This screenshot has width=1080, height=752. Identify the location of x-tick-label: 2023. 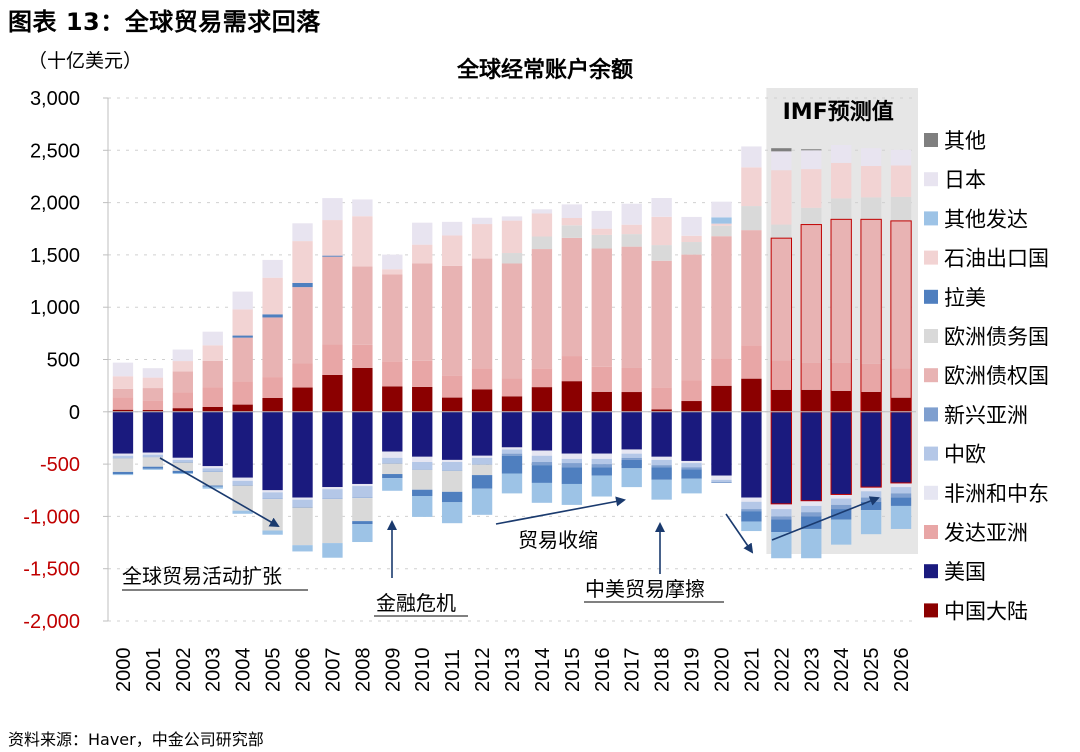
(812, 670).